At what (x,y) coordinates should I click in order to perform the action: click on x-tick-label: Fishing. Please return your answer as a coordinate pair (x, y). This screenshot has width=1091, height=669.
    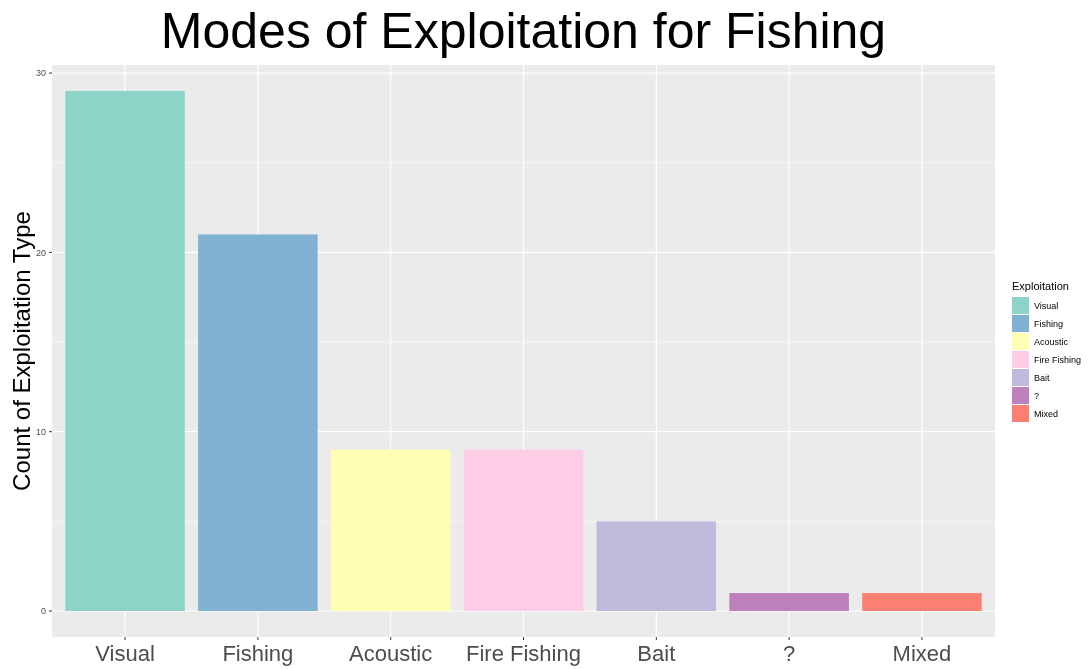
    Looking at the image, I should click on (258, 653).